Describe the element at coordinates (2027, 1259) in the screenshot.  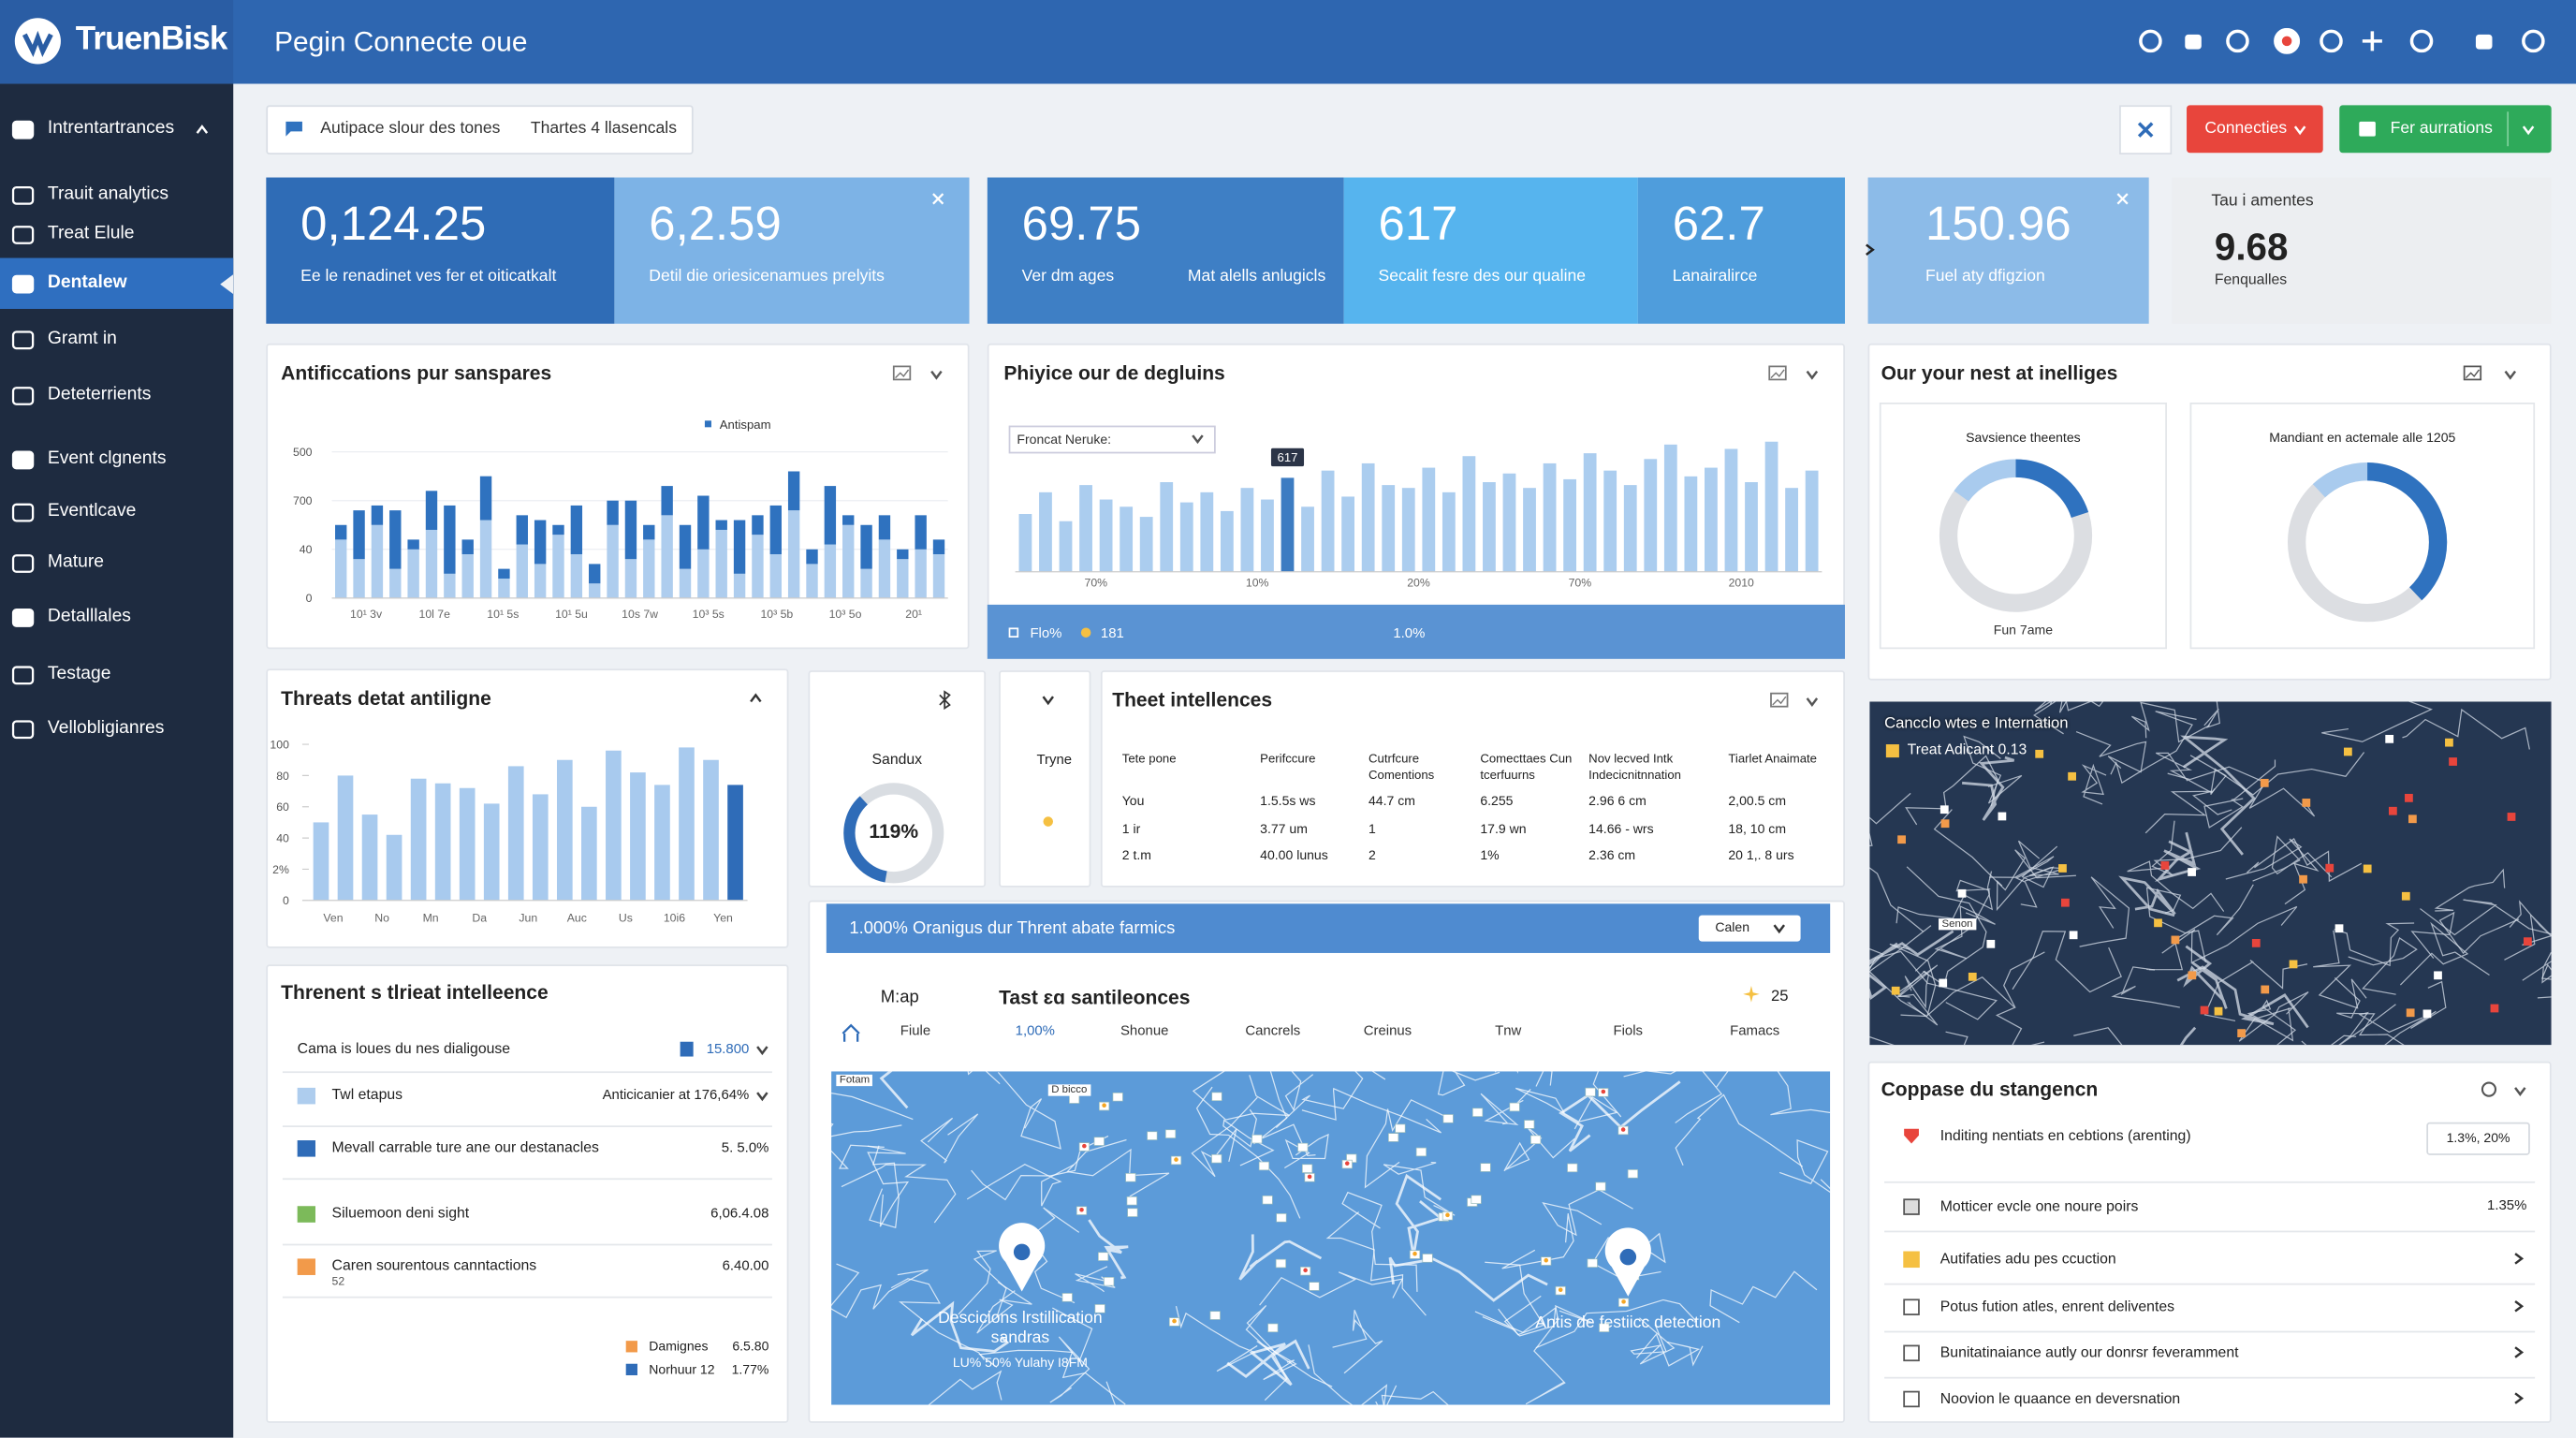
I see `row-text: Autifaties adu pes ccuction` at that location.